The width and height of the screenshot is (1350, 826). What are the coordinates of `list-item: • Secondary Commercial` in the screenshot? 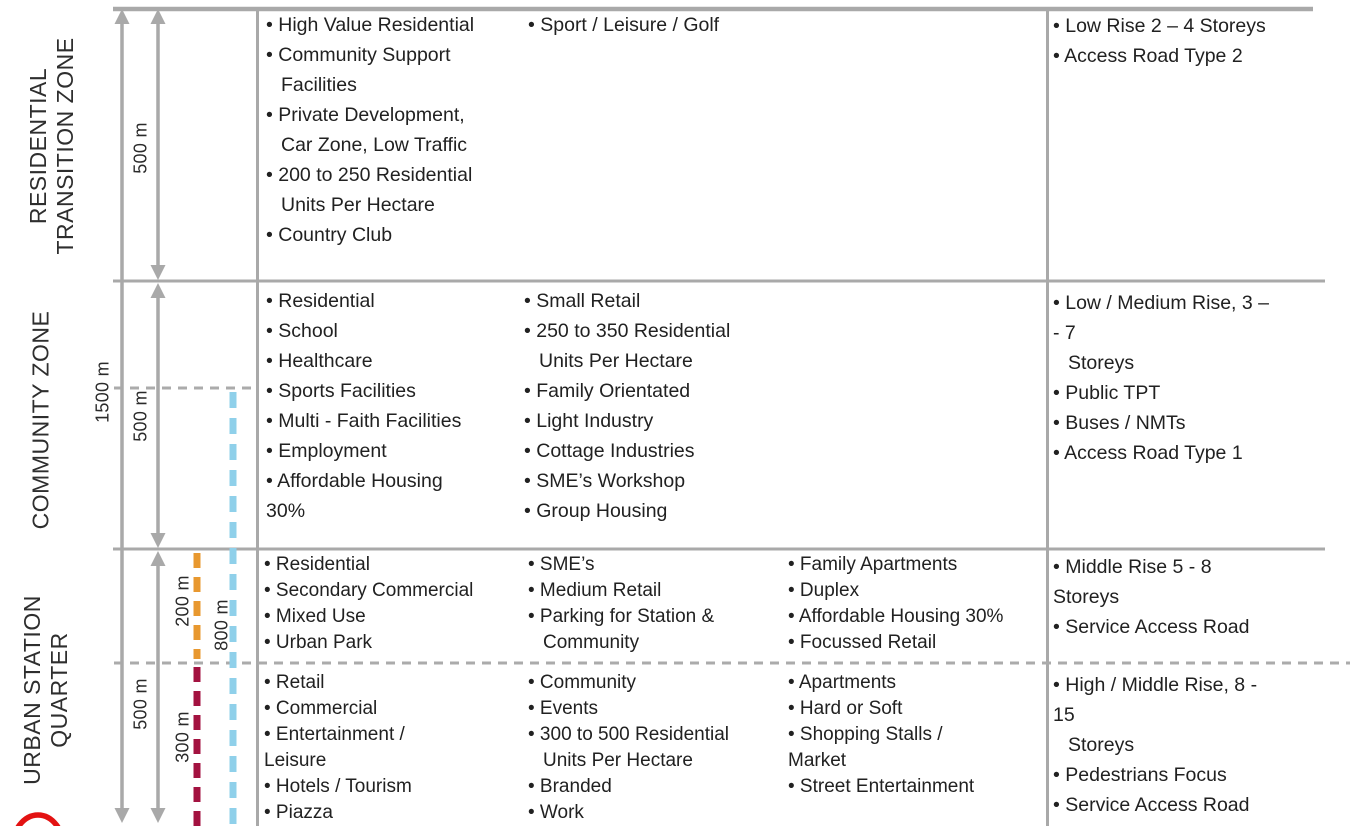 It's located at (369, 590).